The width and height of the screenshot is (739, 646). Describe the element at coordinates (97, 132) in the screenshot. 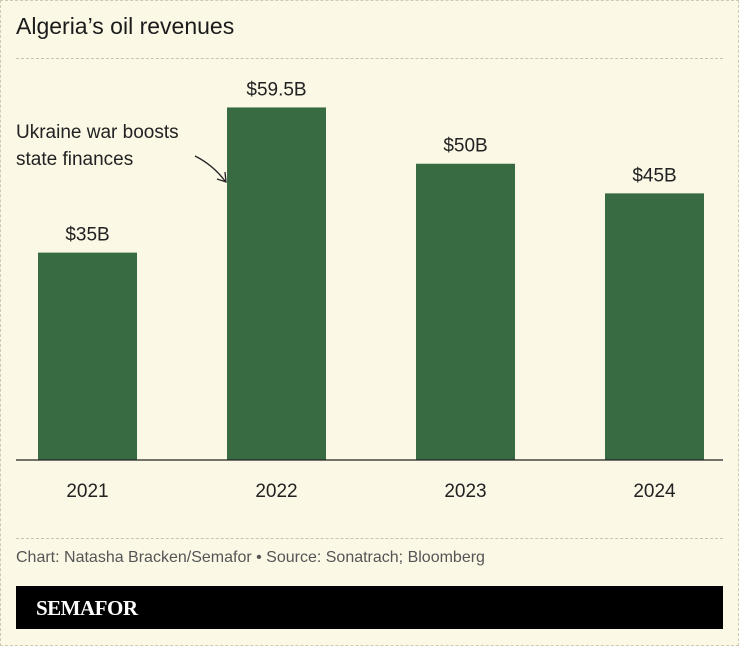

I see `annotation-line-1: Ukraine war boosts` at that location.